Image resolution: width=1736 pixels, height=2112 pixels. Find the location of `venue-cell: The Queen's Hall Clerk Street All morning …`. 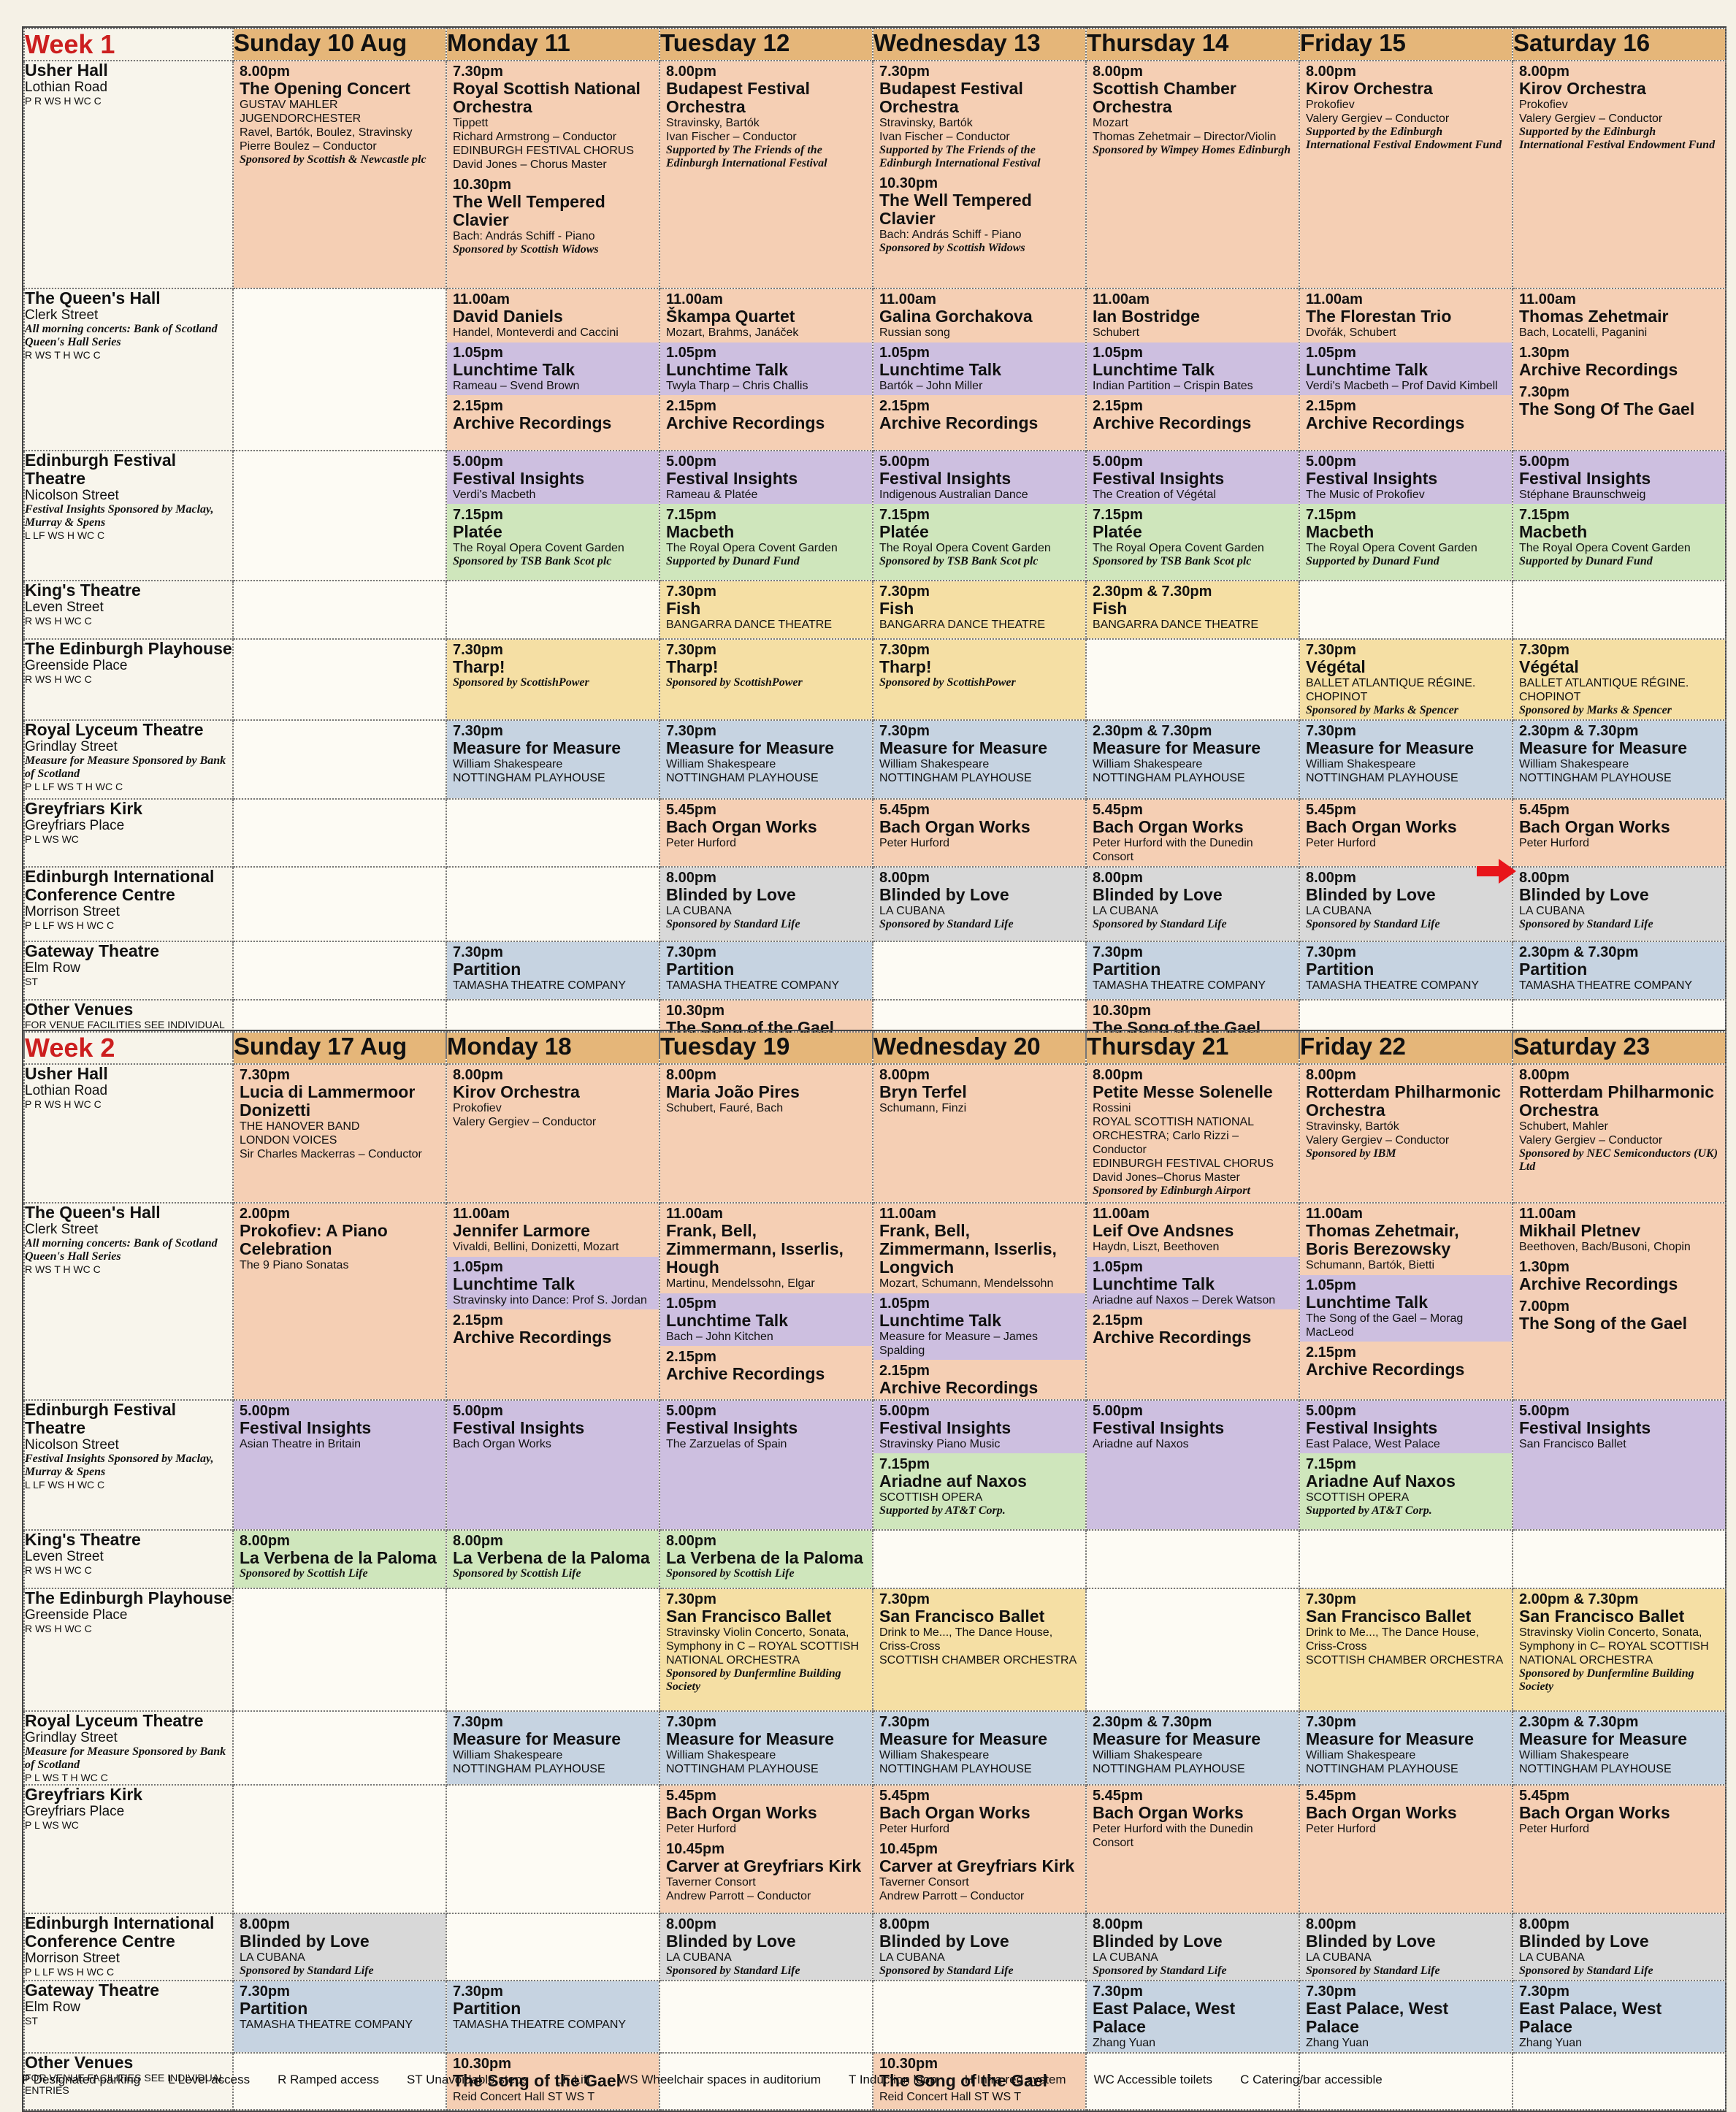

venue-cell: The Queen's Hall Clerk Street All morning … is located at coordinates (128, 1301).